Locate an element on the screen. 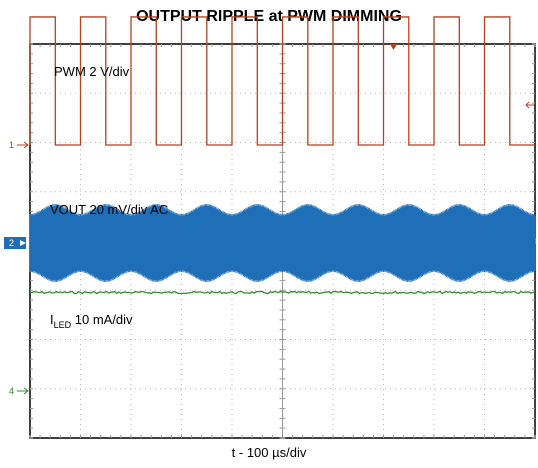  channel-2-marker-label: 2 is located at coordinates (11, 243).